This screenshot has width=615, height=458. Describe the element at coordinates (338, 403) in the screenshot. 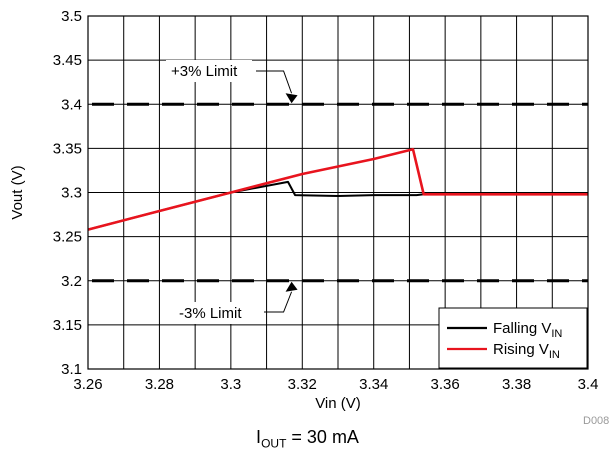

I see `x-axis-label: Vin (V)` at that location.